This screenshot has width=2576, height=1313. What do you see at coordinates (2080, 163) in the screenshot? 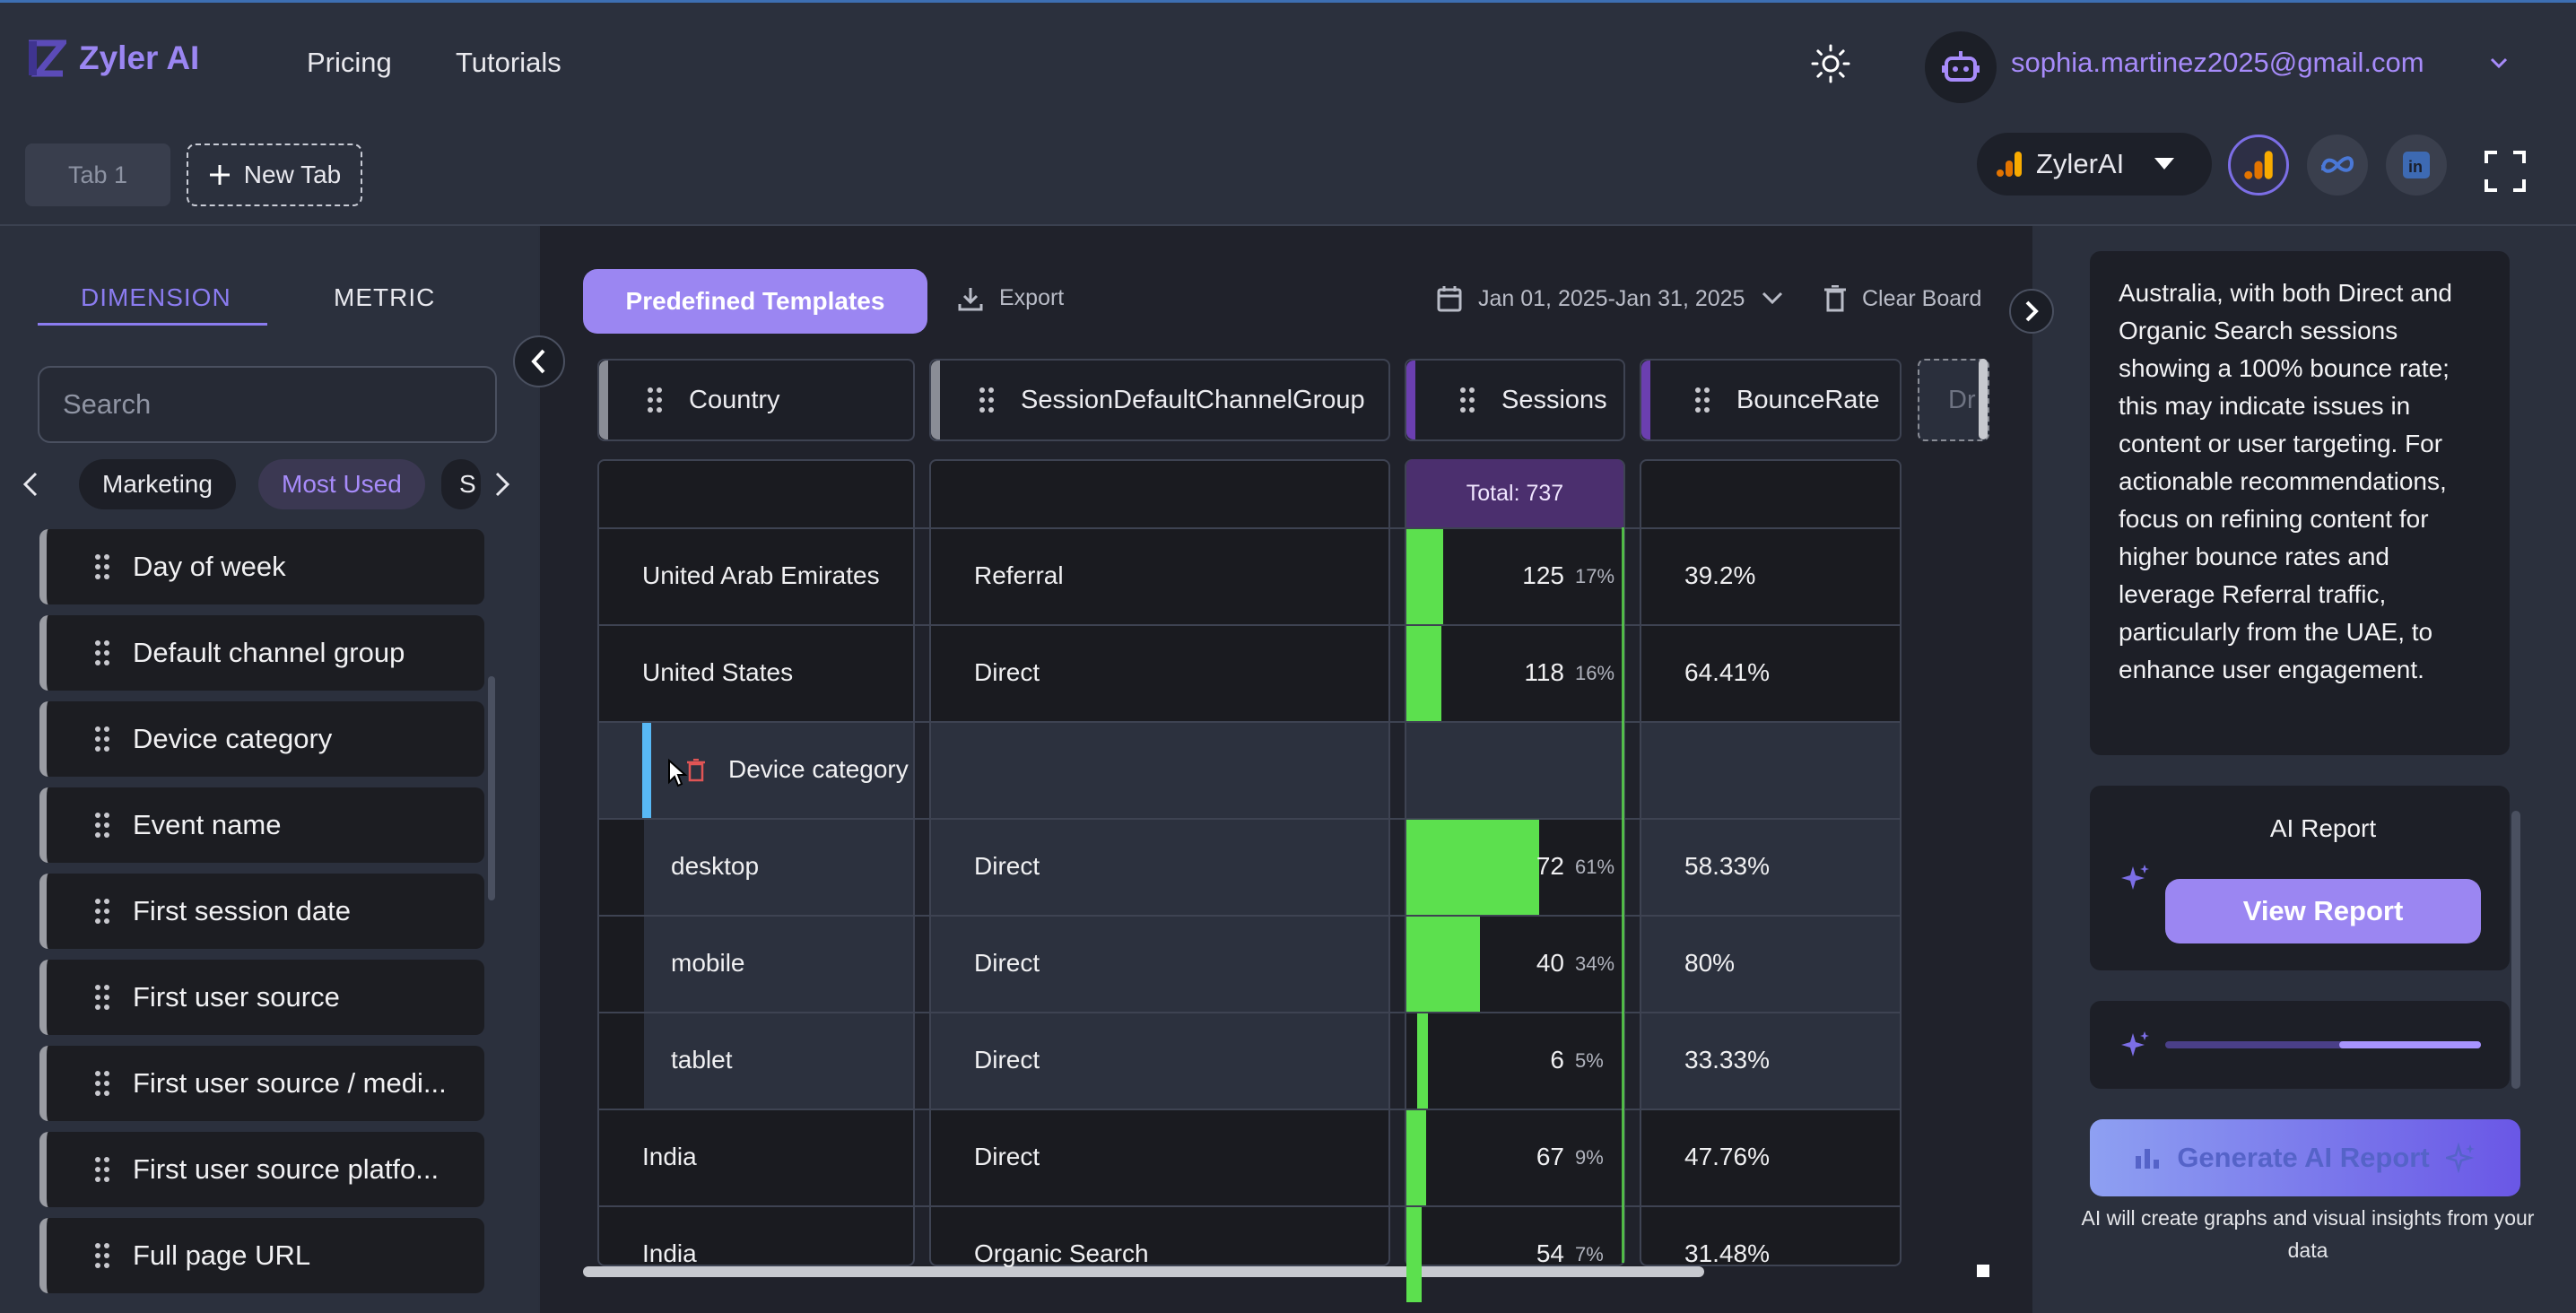
I see `account-name: ZylerAI` at bounding box center [2080, 163].